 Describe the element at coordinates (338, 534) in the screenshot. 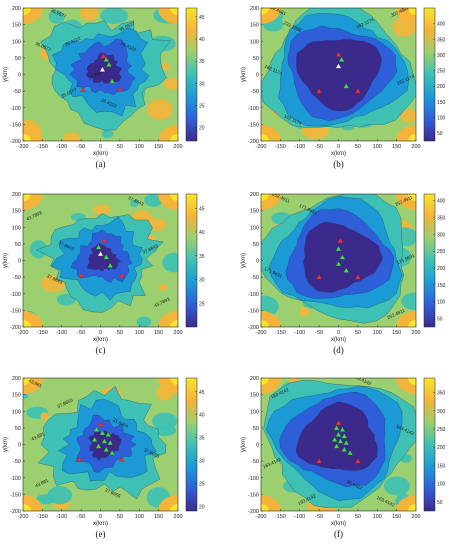

I see `panel-caption: (f)` at that location.